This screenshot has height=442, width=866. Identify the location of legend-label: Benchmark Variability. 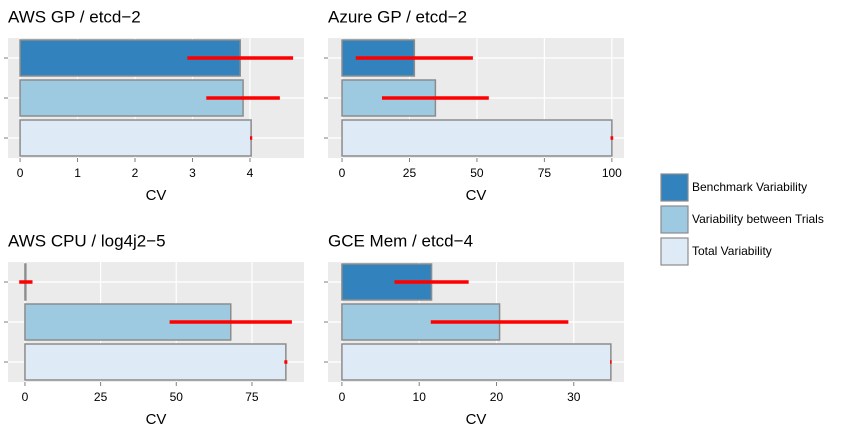
(749, 187).